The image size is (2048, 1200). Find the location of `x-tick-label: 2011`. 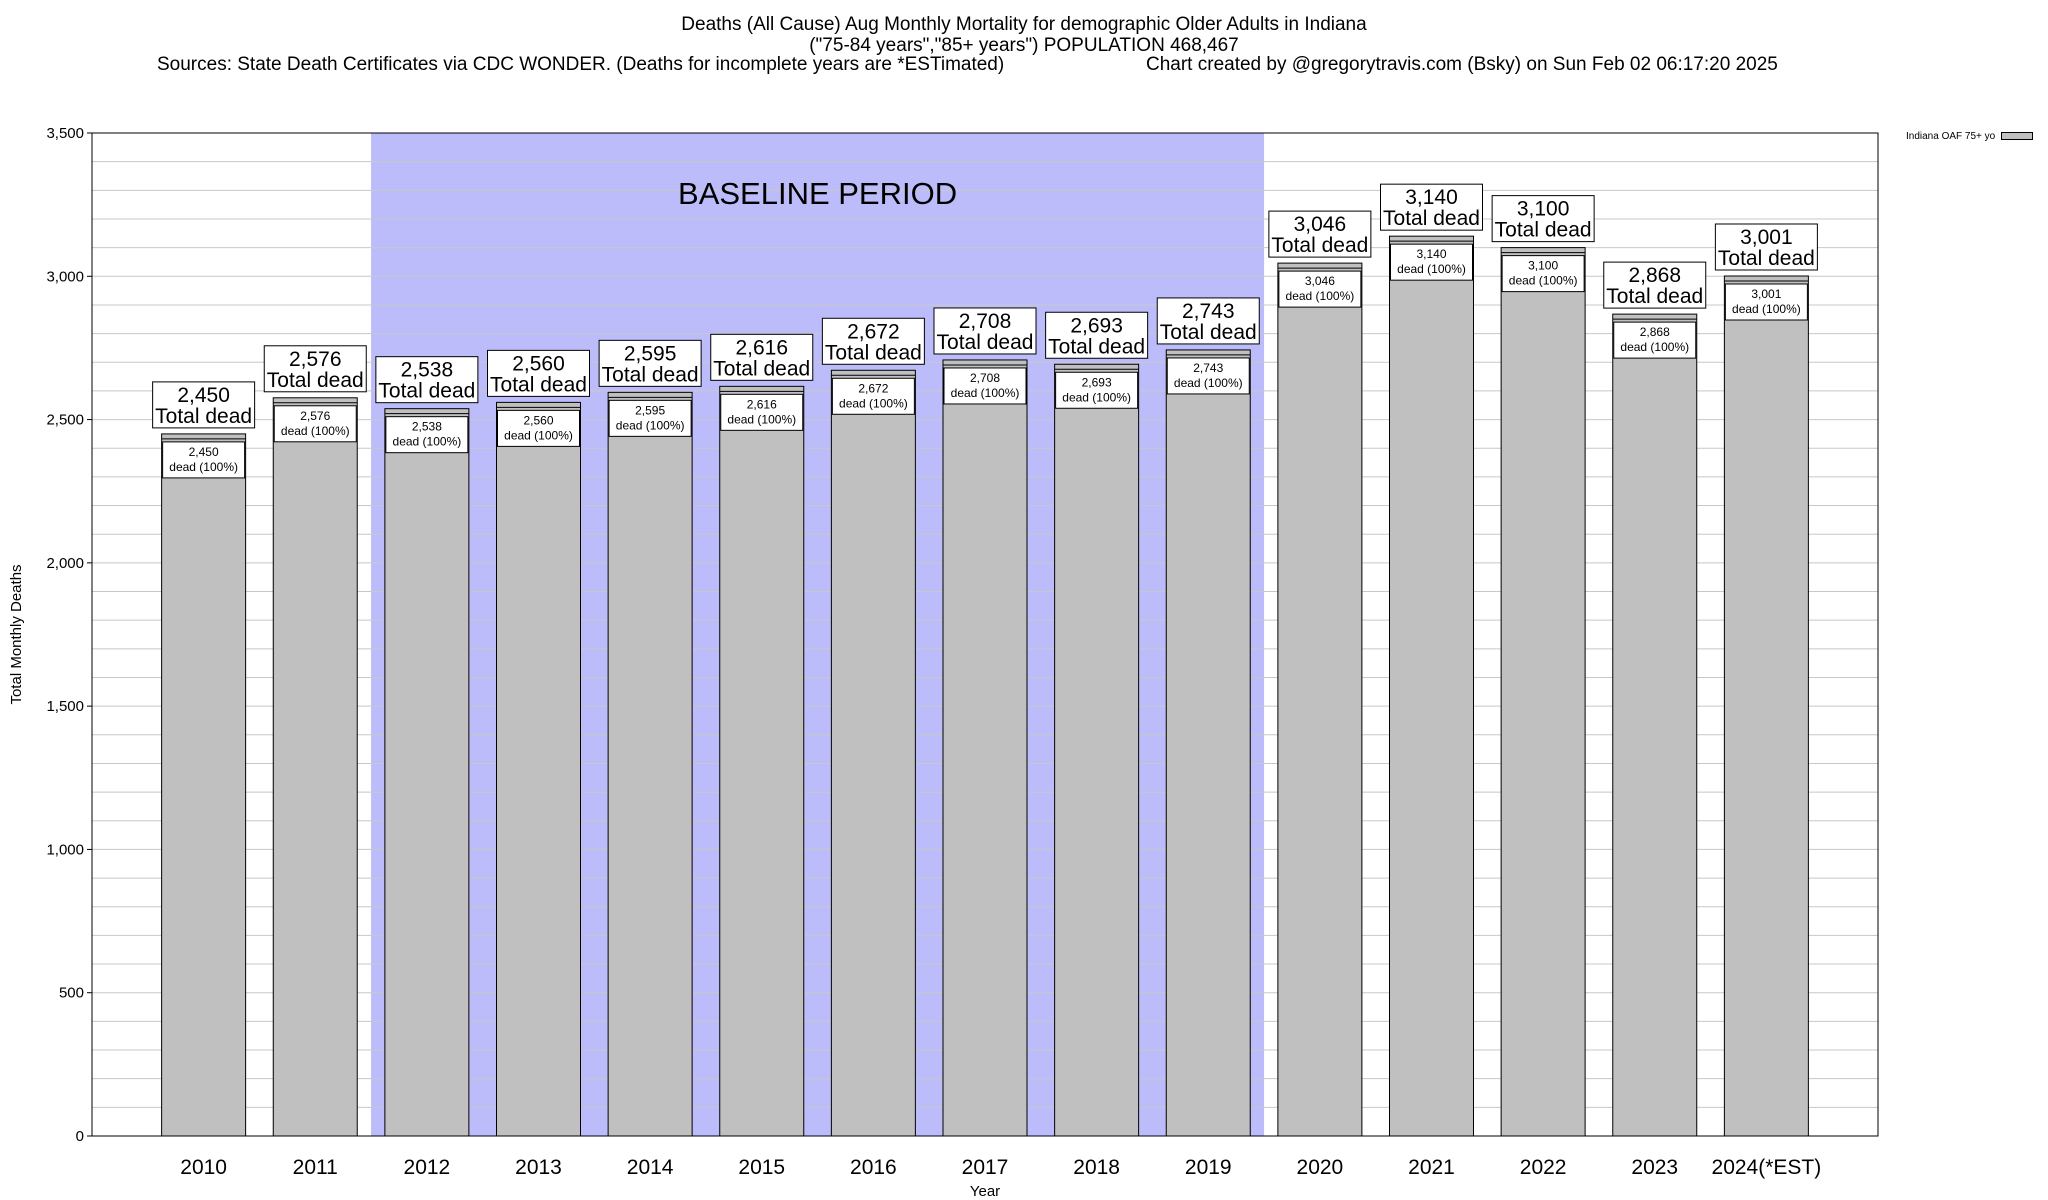

x-tick-label: 2011 is located at coordinates (315, 1167).